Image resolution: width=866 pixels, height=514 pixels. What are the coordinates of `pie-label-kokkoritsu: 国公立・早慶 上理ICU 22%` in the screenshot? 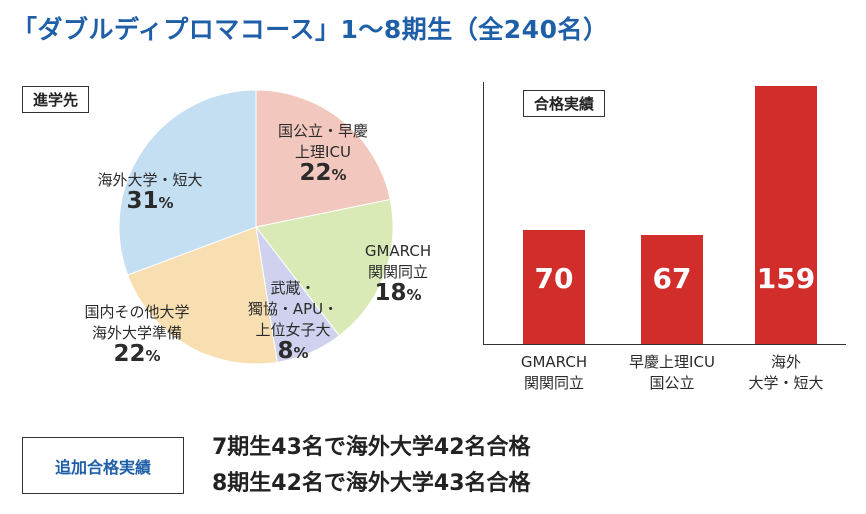 It's located at (323, 153).